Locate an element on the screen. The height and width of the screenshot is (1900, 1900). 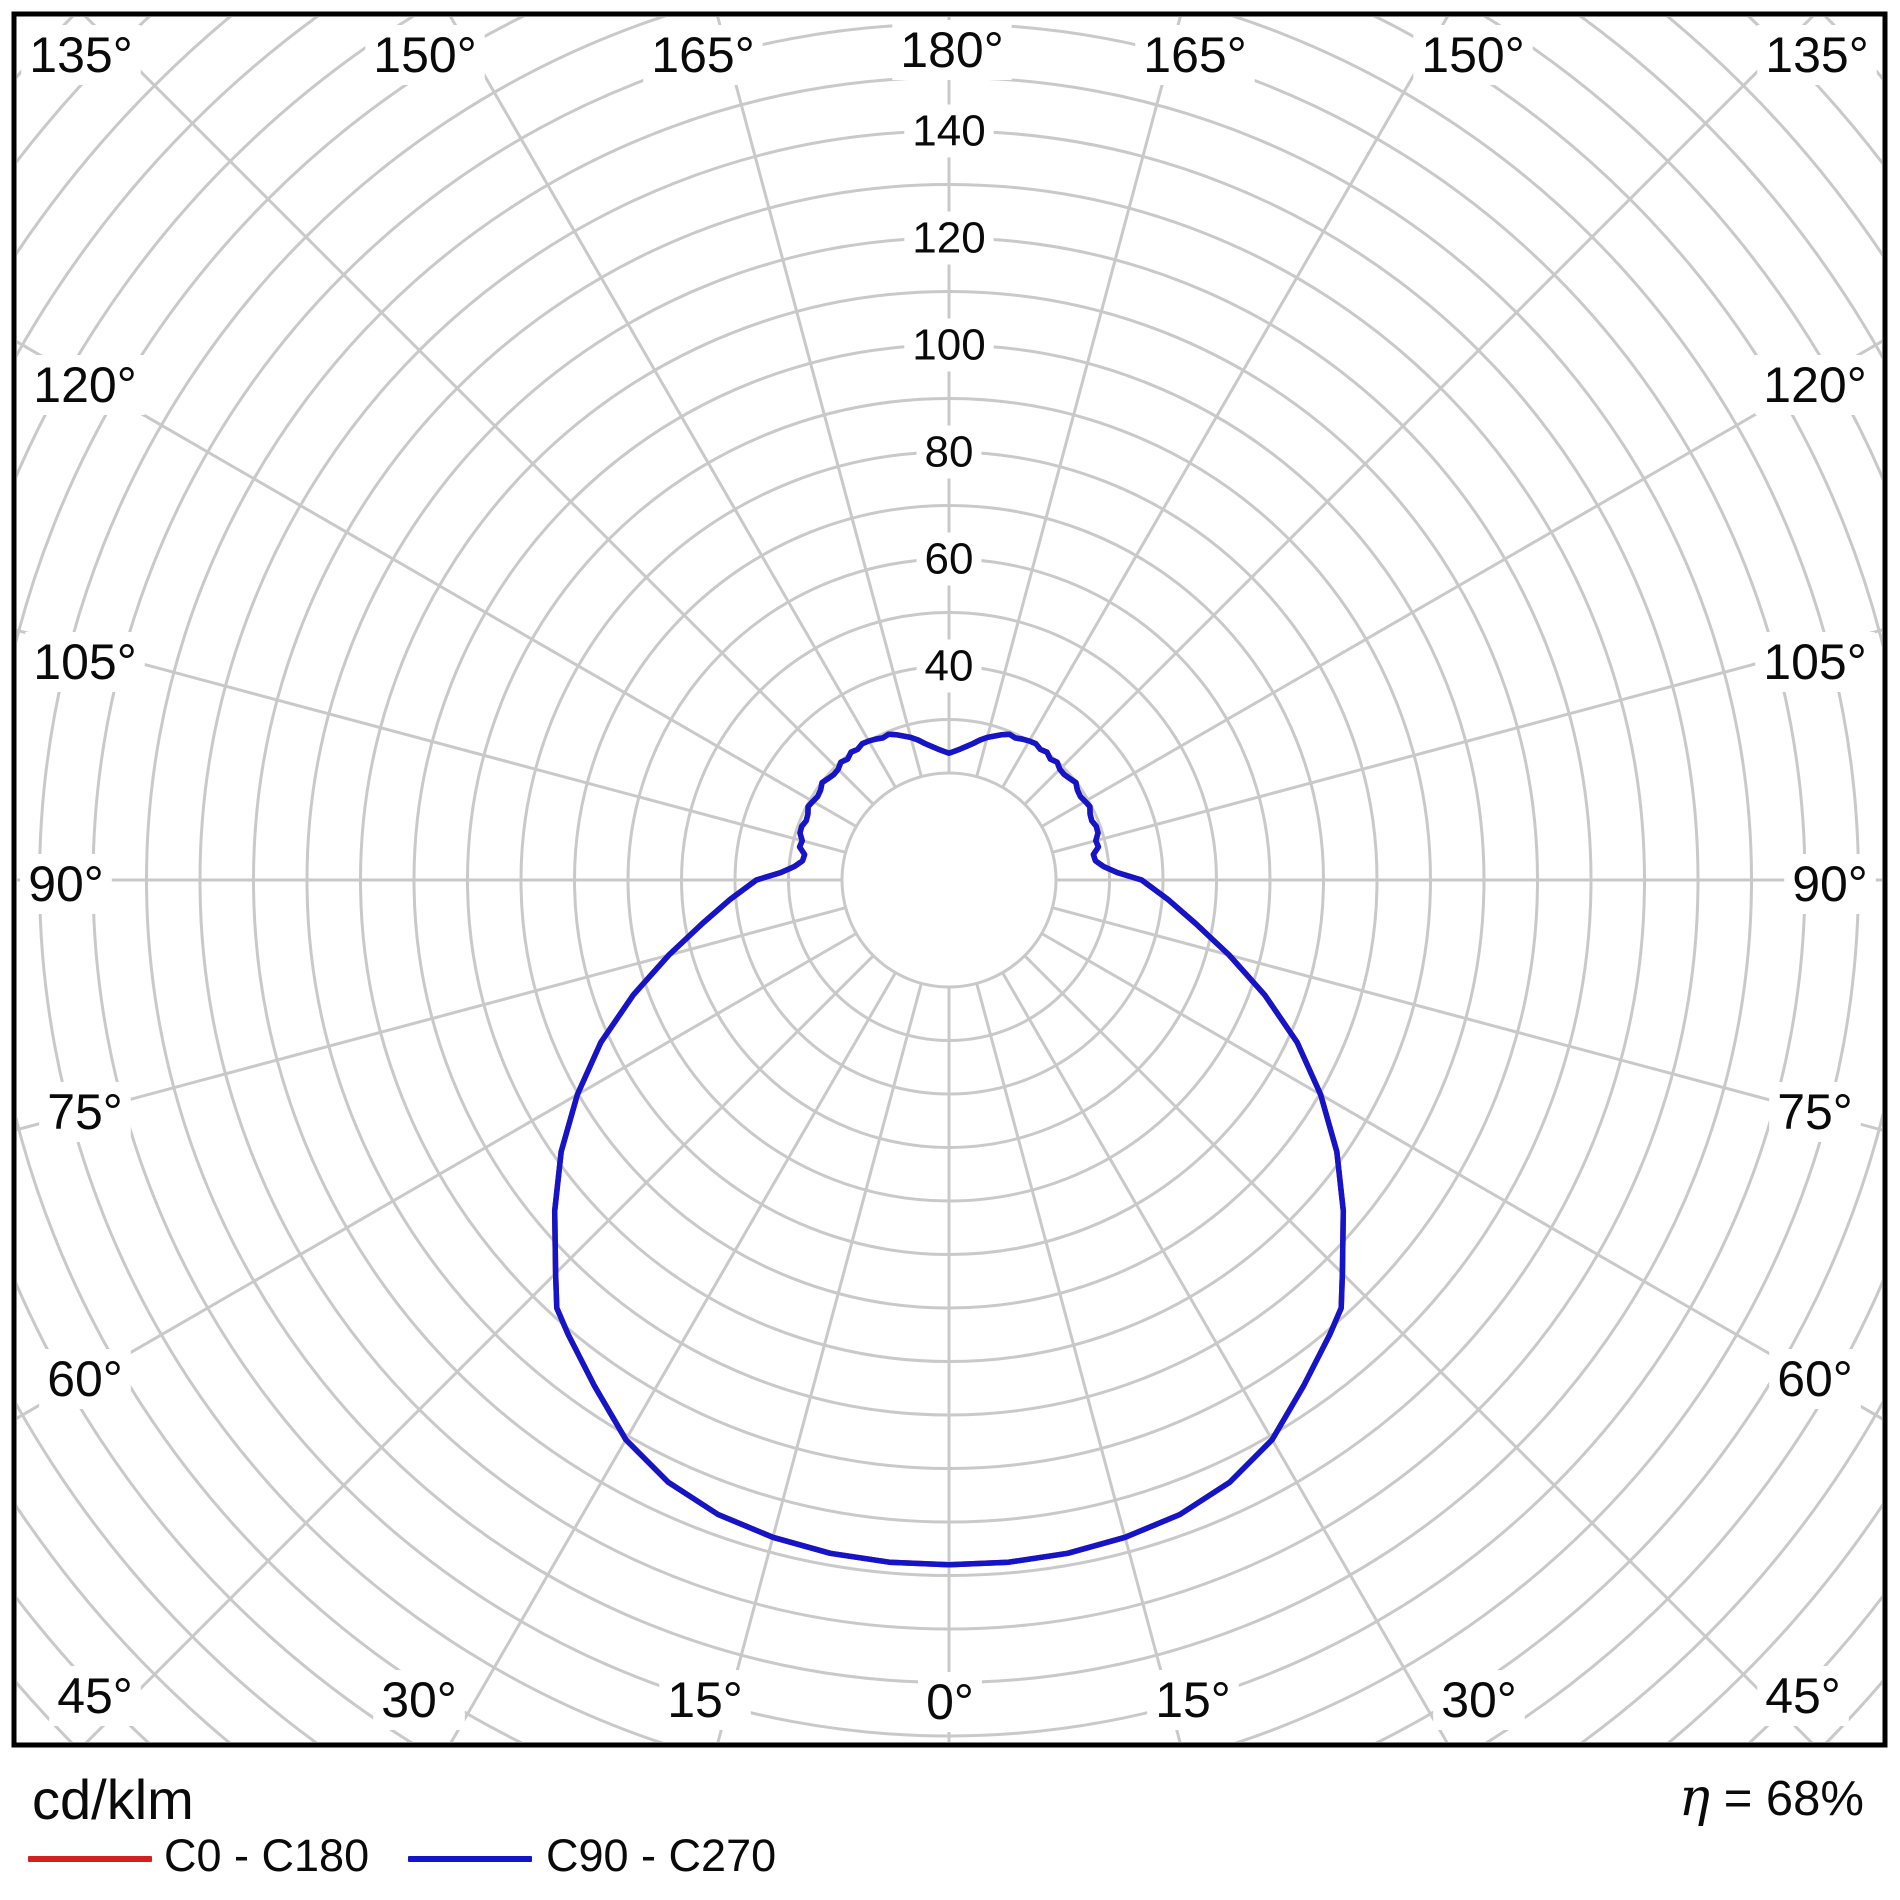
radial-tick-label: 60 is located at coordinates (949, 559).